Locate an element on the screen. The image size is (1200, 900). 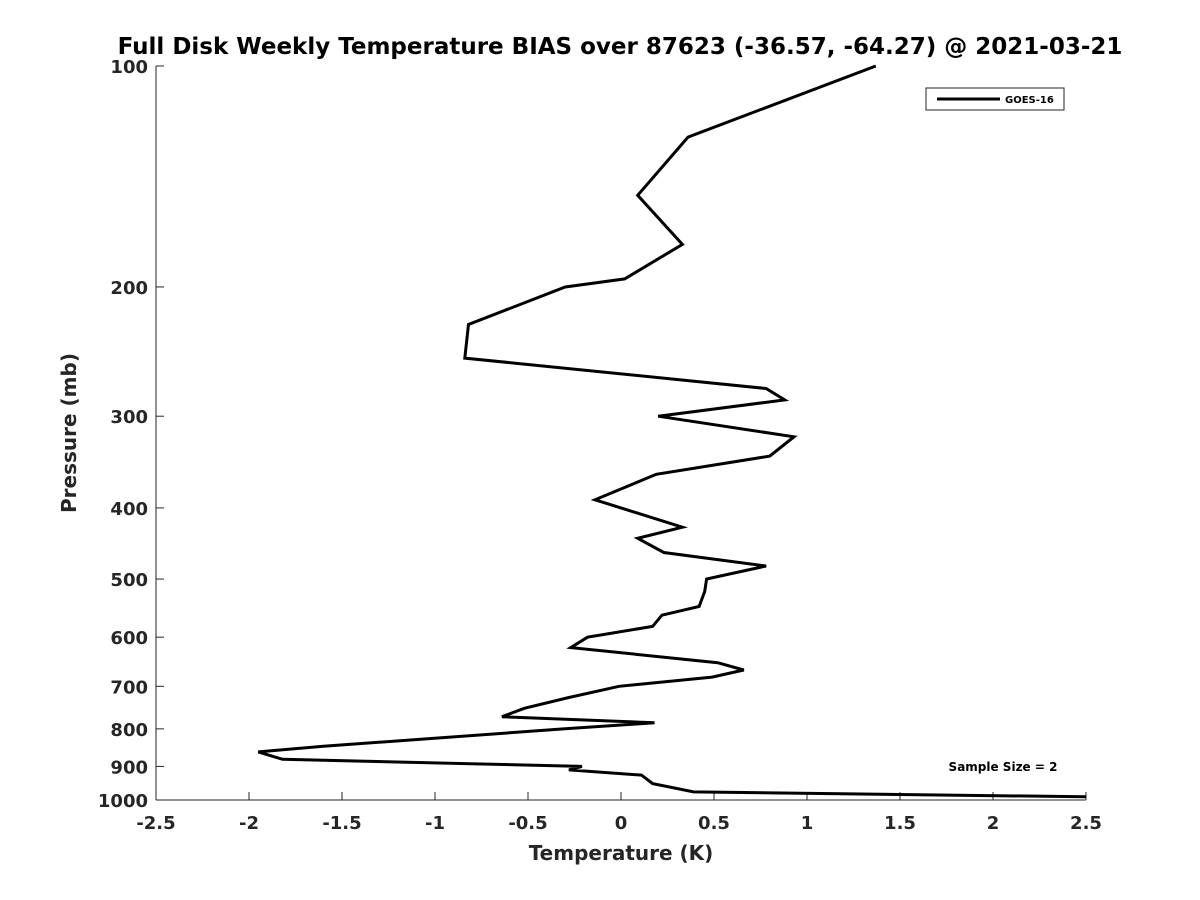
x-tick-label: 2 is located at coordinates (993, 823).